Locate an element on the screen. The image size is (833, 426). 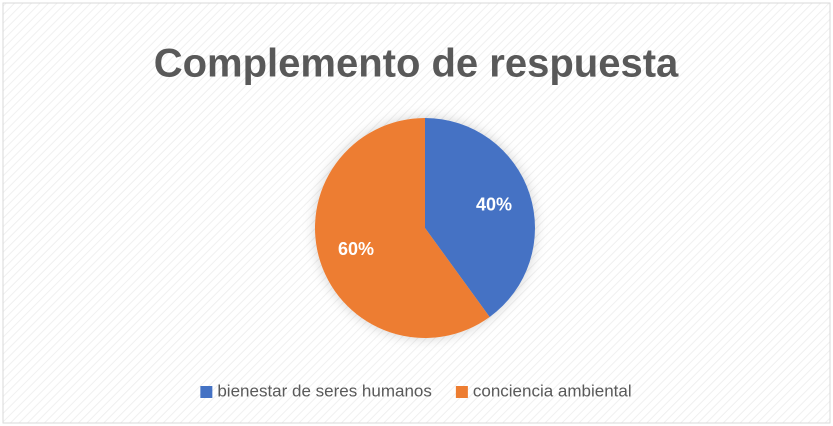
legend-label: bienestar de seres humanos is located at coordinates (324, 390).